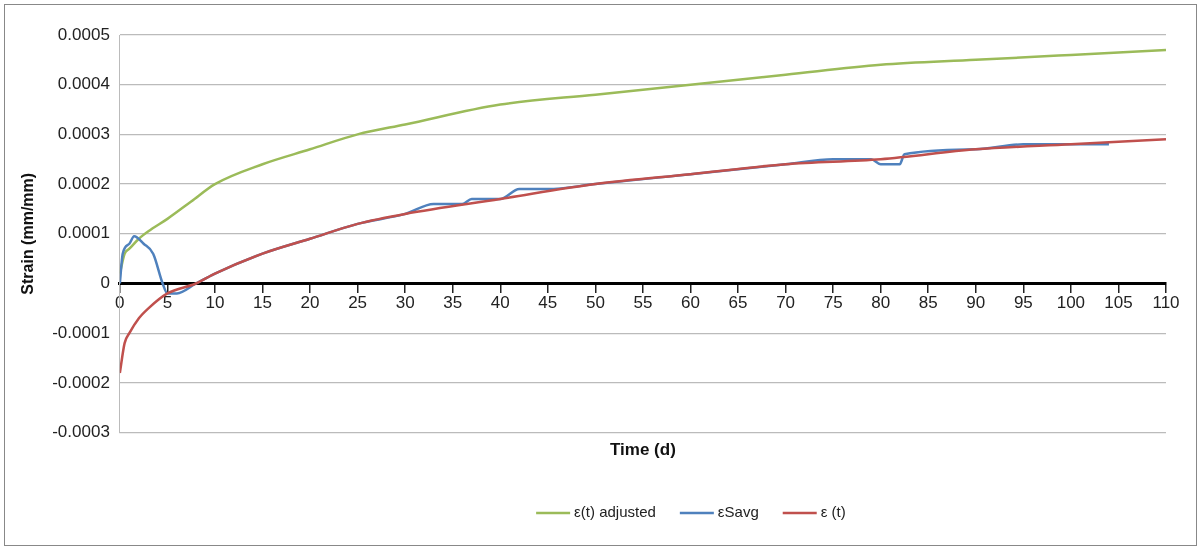  What do you see at coordinates (81, 332) in the screenshot?
I see `y-tick-label: -0.0001` at bounding box center [81, 332].